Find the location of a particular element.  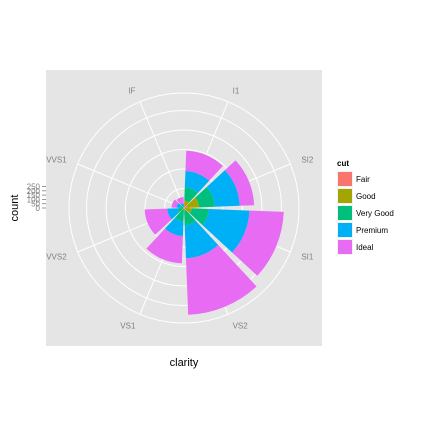

legend-title: cut is located at coordinates (343, 163).